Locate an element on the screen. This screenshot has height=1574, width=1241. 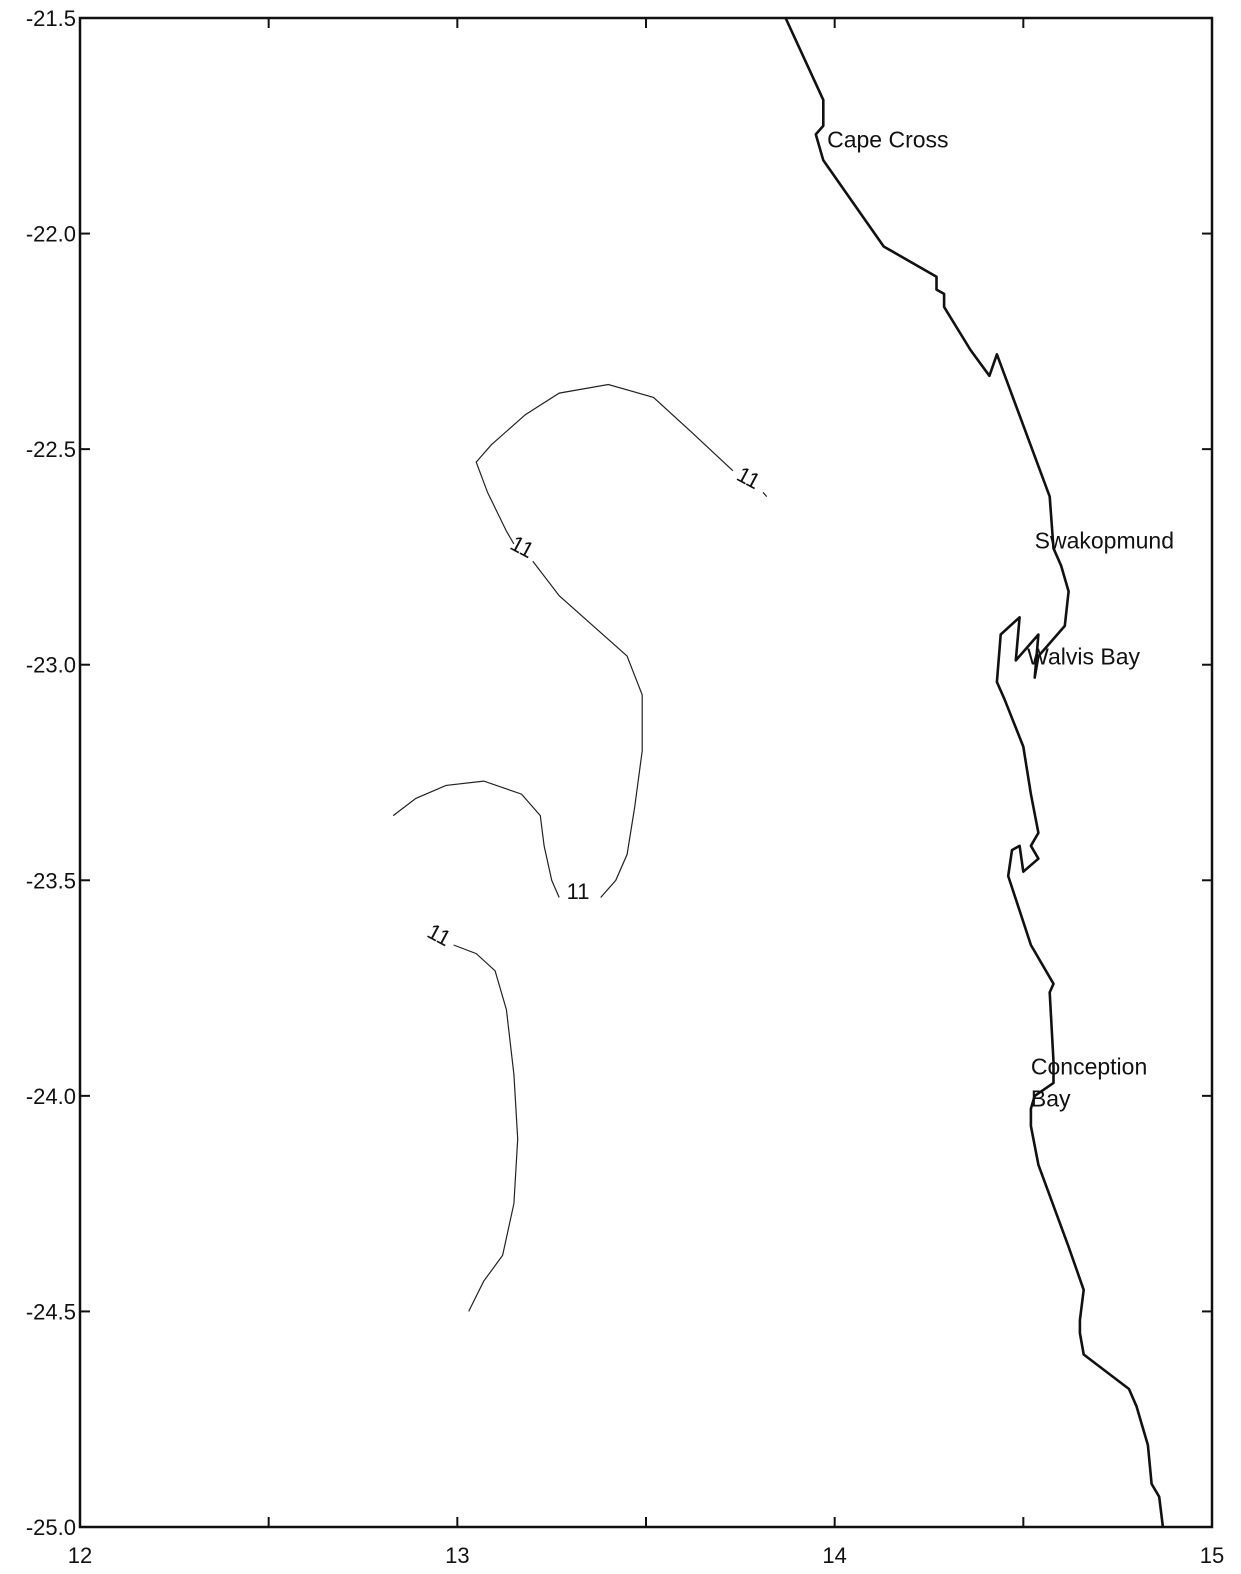
y-tick-label: -23.0 is located at coordinates (51, 665).